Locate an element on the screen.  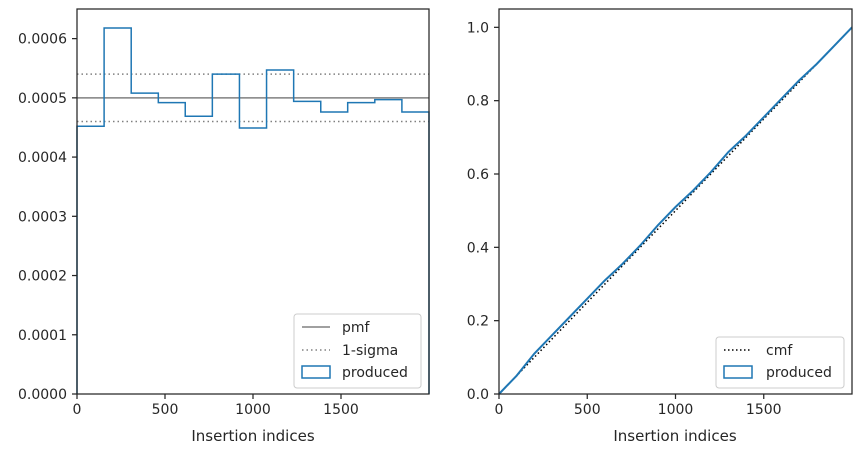
legend-label-cmf: cmf is located at coordinates (779, 351).